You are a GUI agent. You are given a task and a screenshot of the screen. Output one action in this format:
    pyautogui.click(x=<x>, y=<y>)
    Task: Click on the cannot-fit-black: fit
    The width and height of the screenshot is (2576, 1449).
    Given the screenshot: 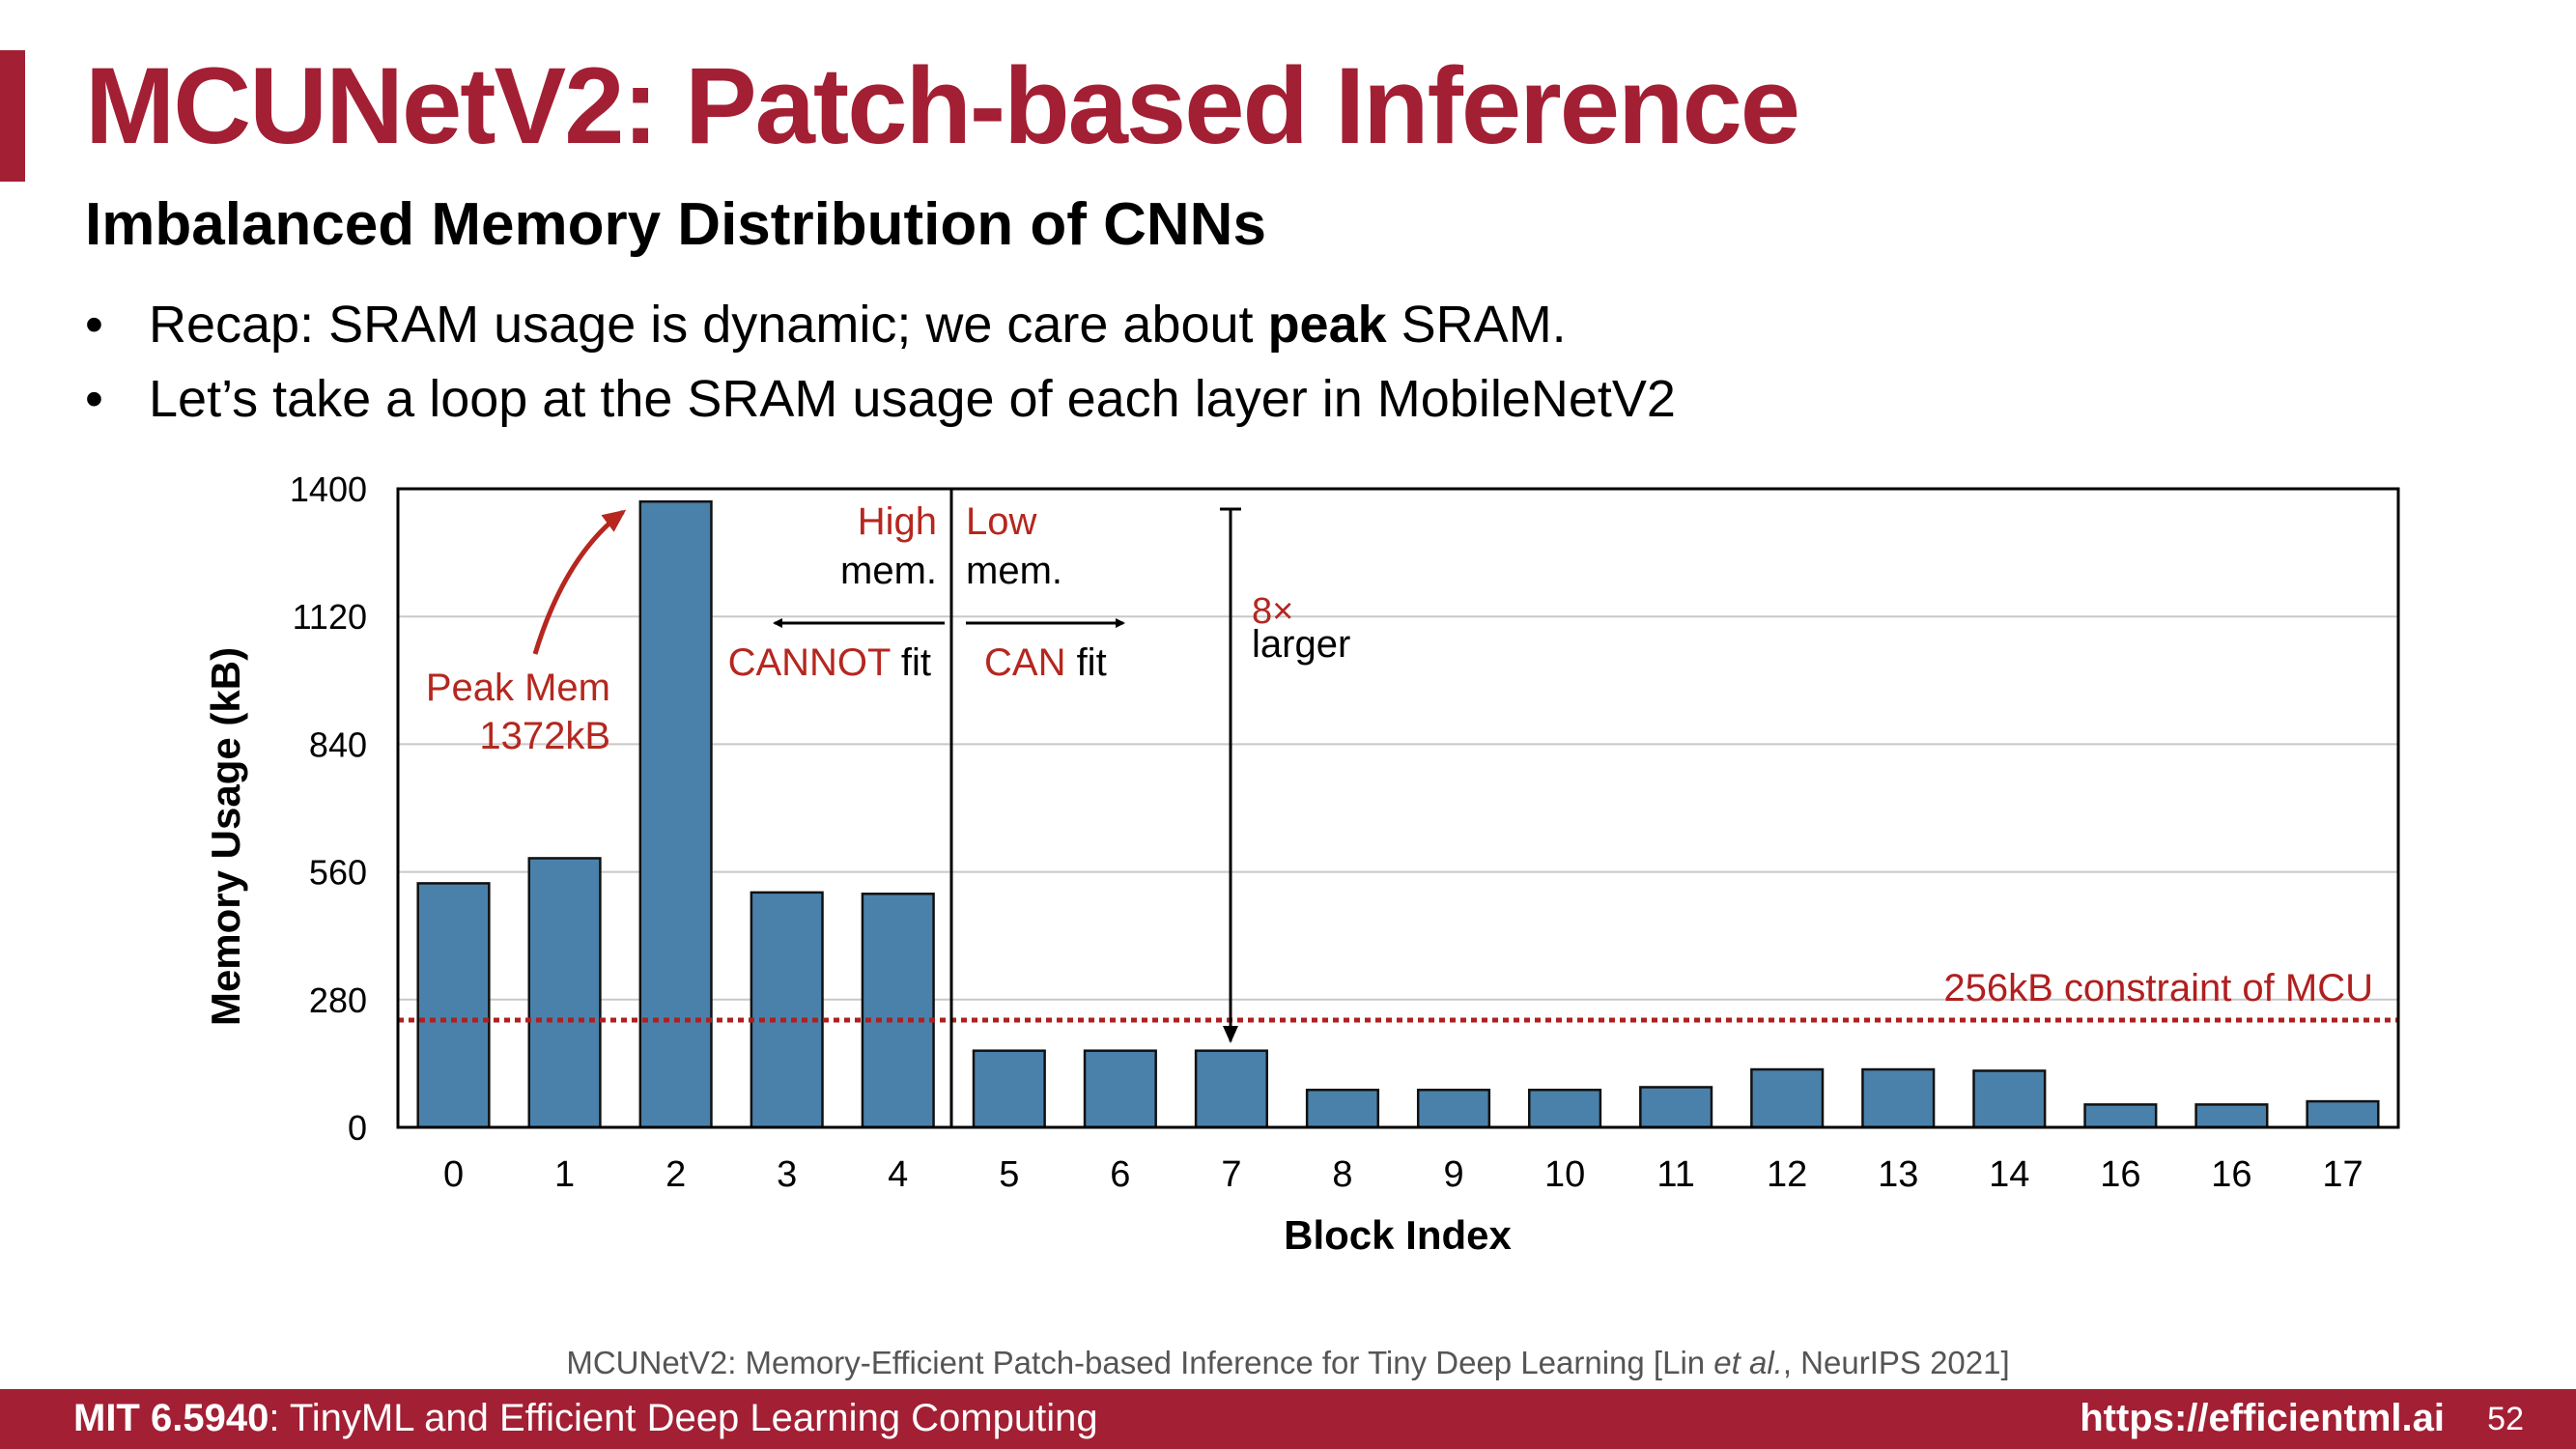 What is the action you would take?
    pyautogui.click(x=911, y=662)
    